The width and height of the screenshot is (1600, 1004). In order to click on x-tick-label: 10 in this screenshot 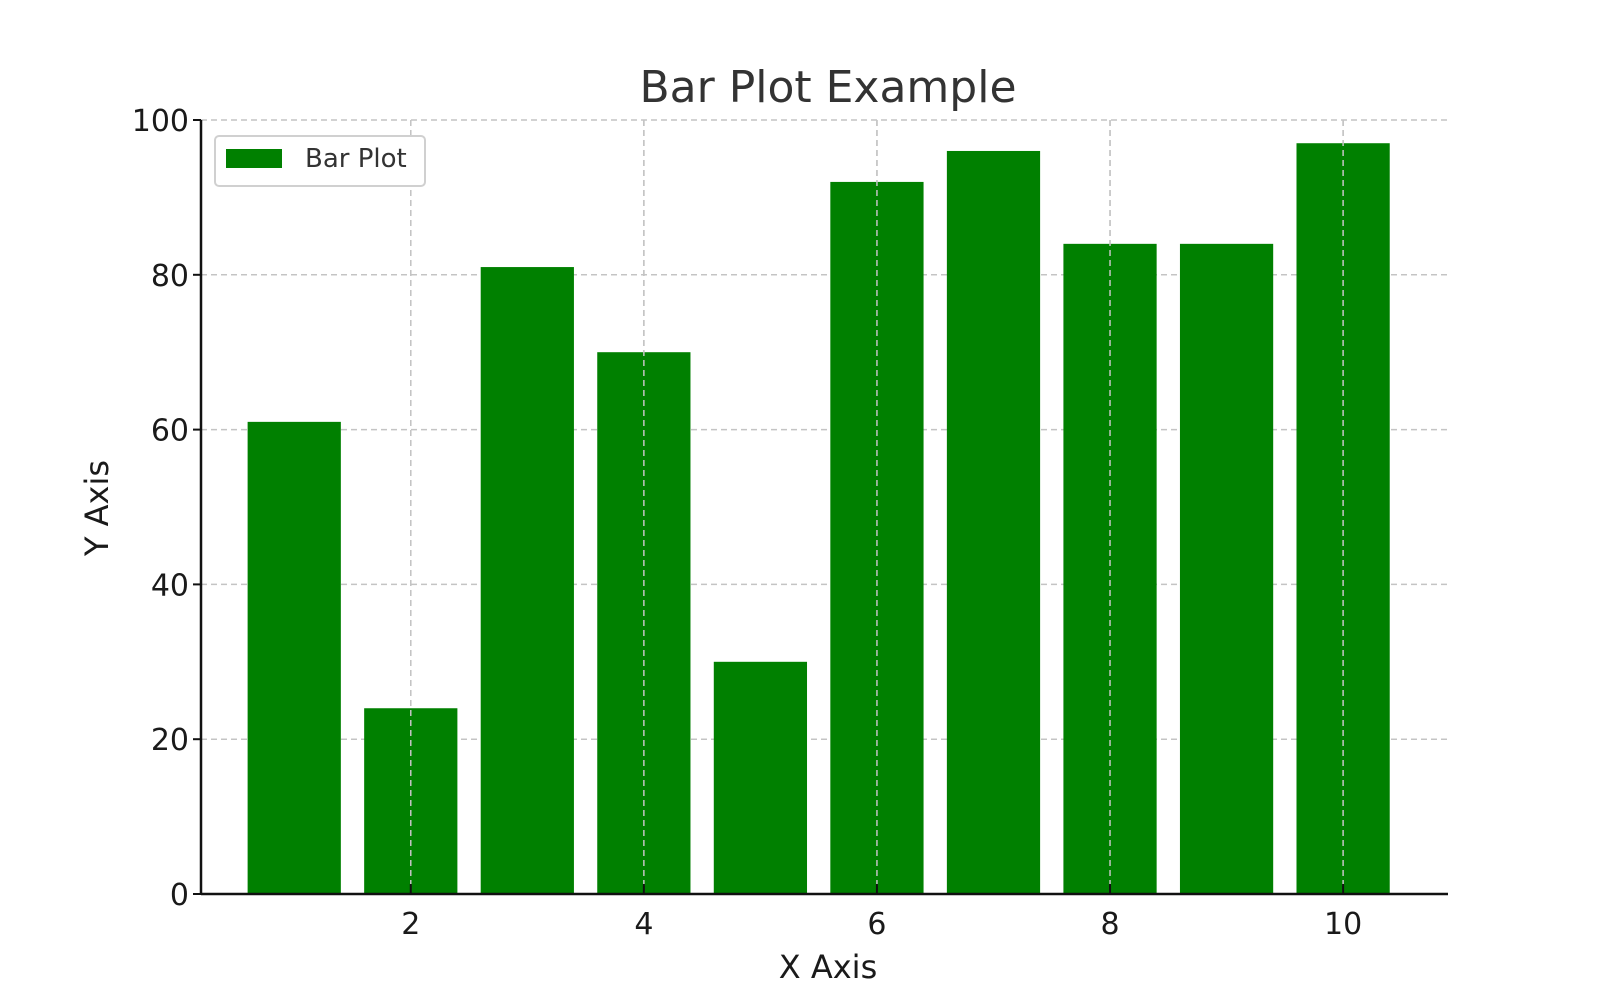, I will do `click(1343, 924)`.